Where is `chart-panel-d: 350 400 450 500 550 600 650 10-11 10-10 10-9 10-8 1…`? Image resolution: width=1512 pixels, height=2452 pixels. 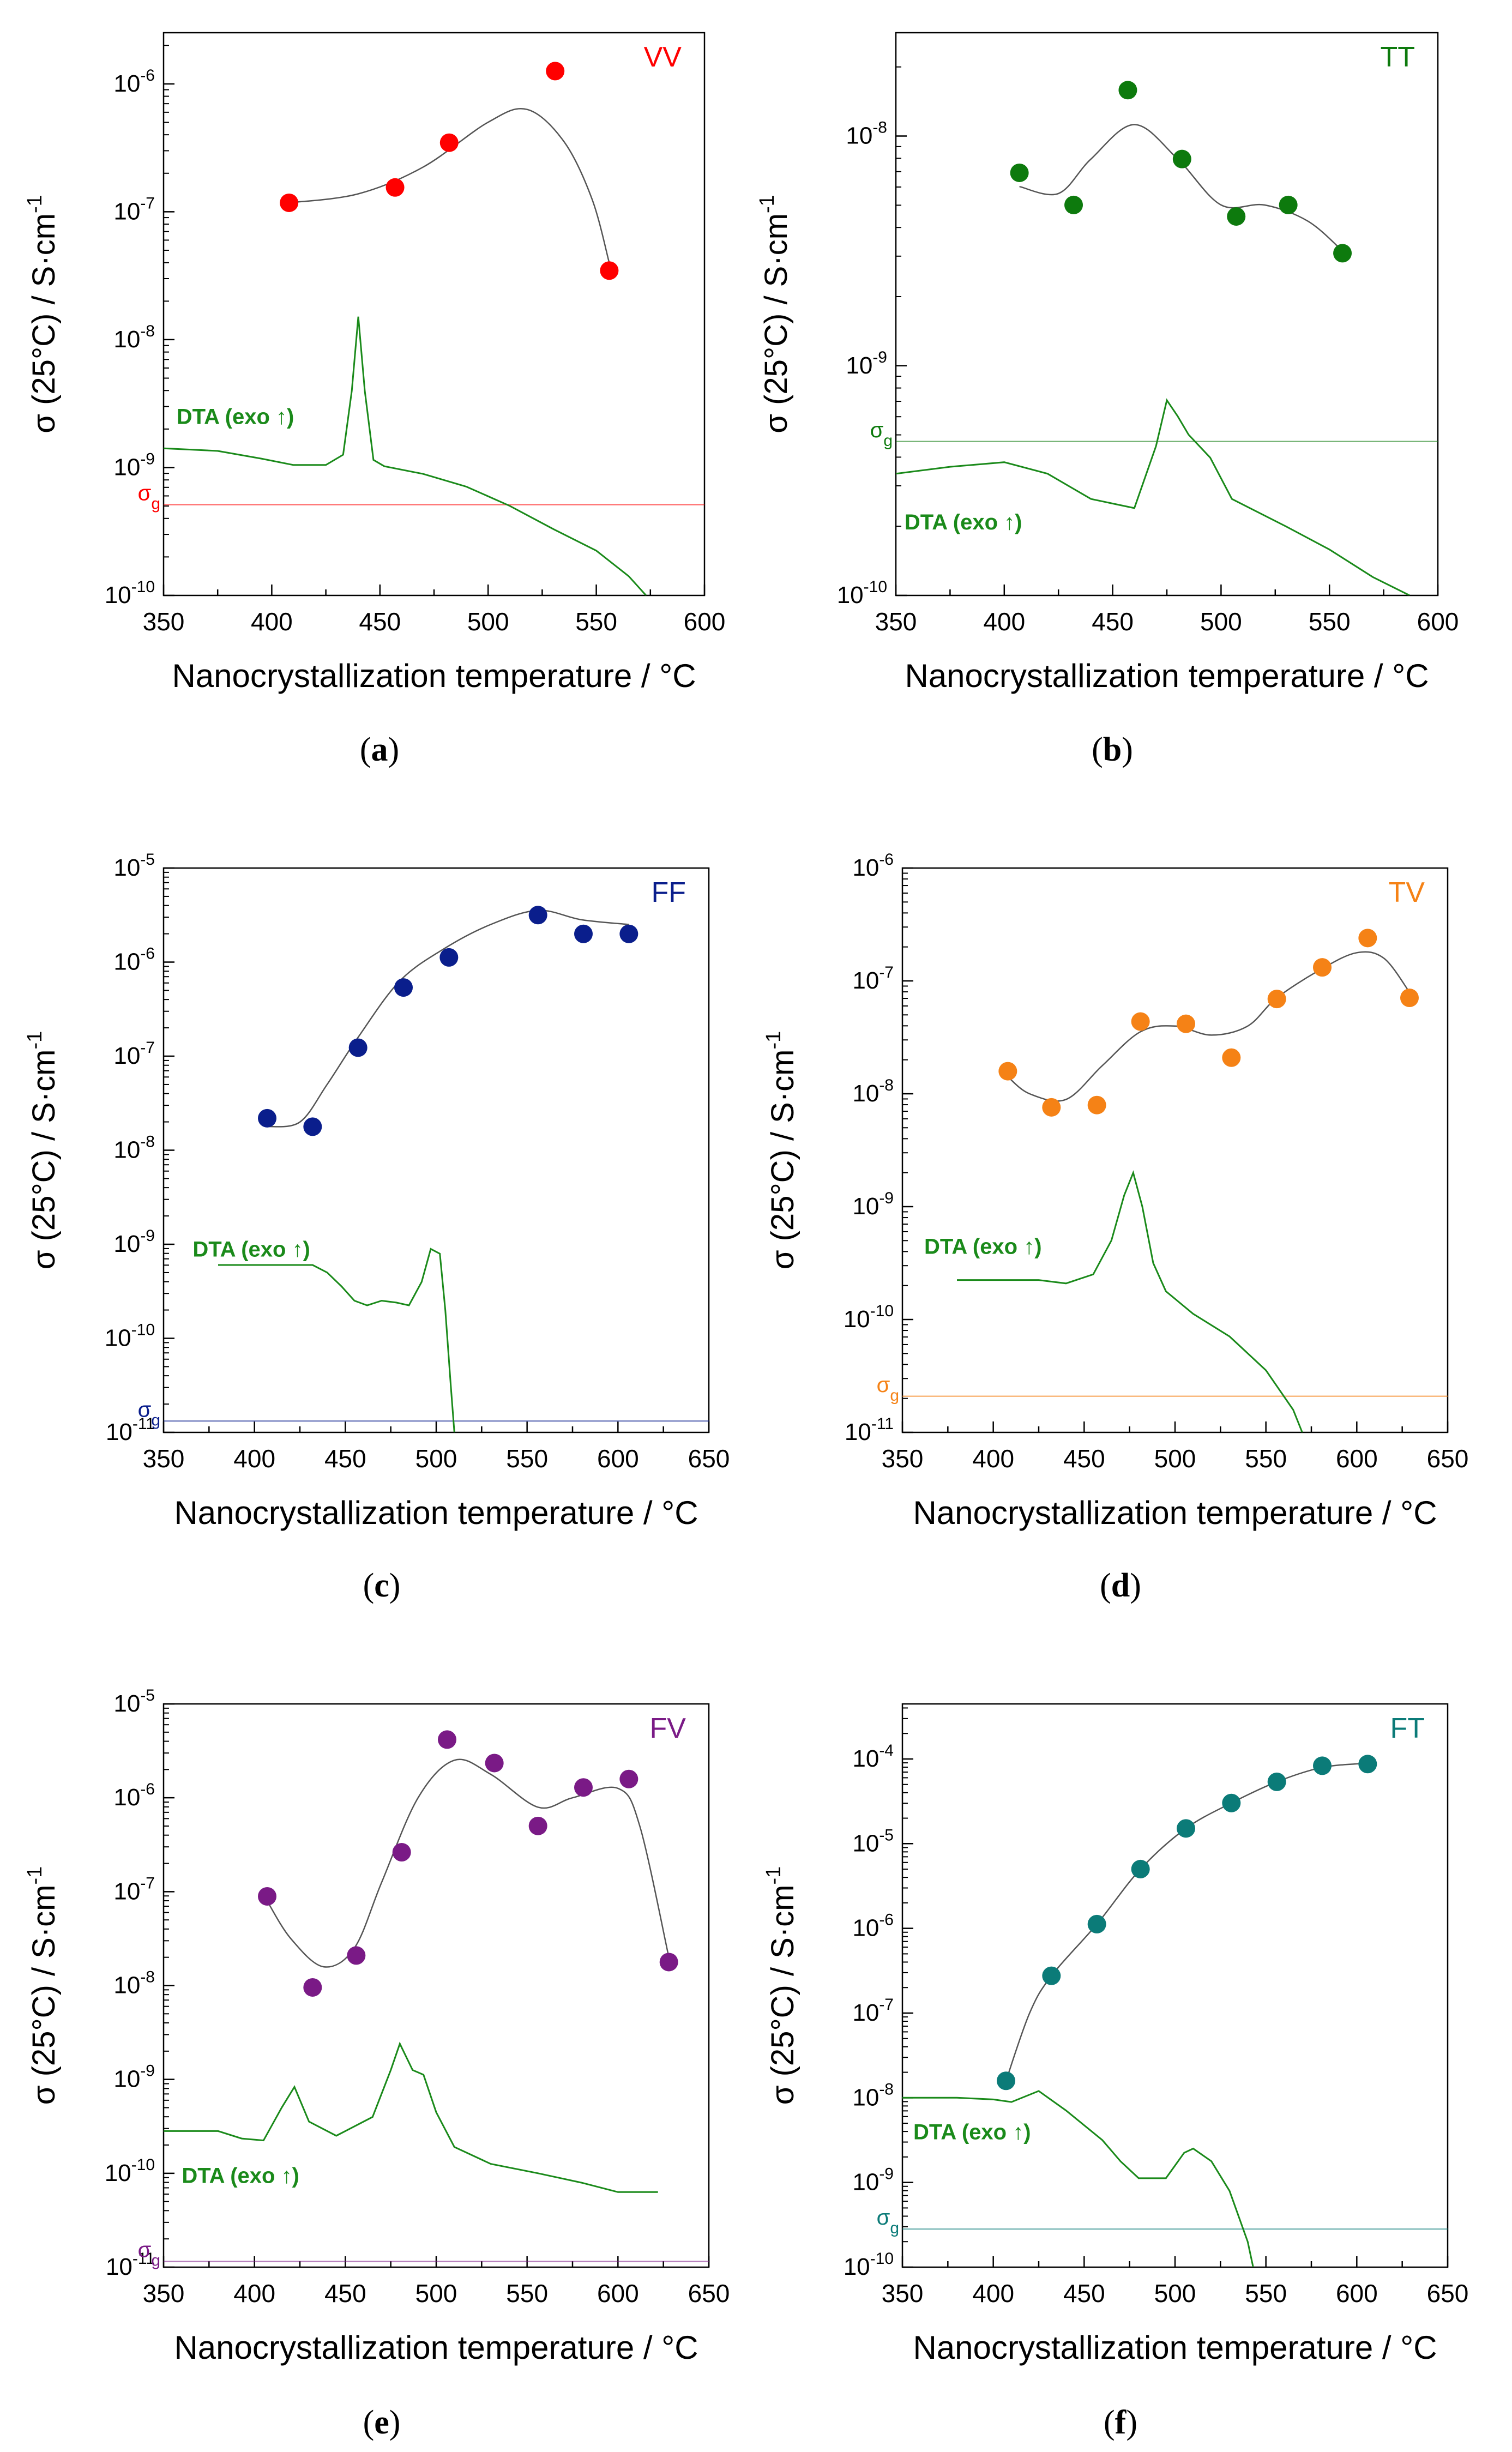 chart-panel-d: 350 400 450 500 550 600 650 10-11 10-10 10-9 10-8 1… is located at coordinates (1115, 1227).